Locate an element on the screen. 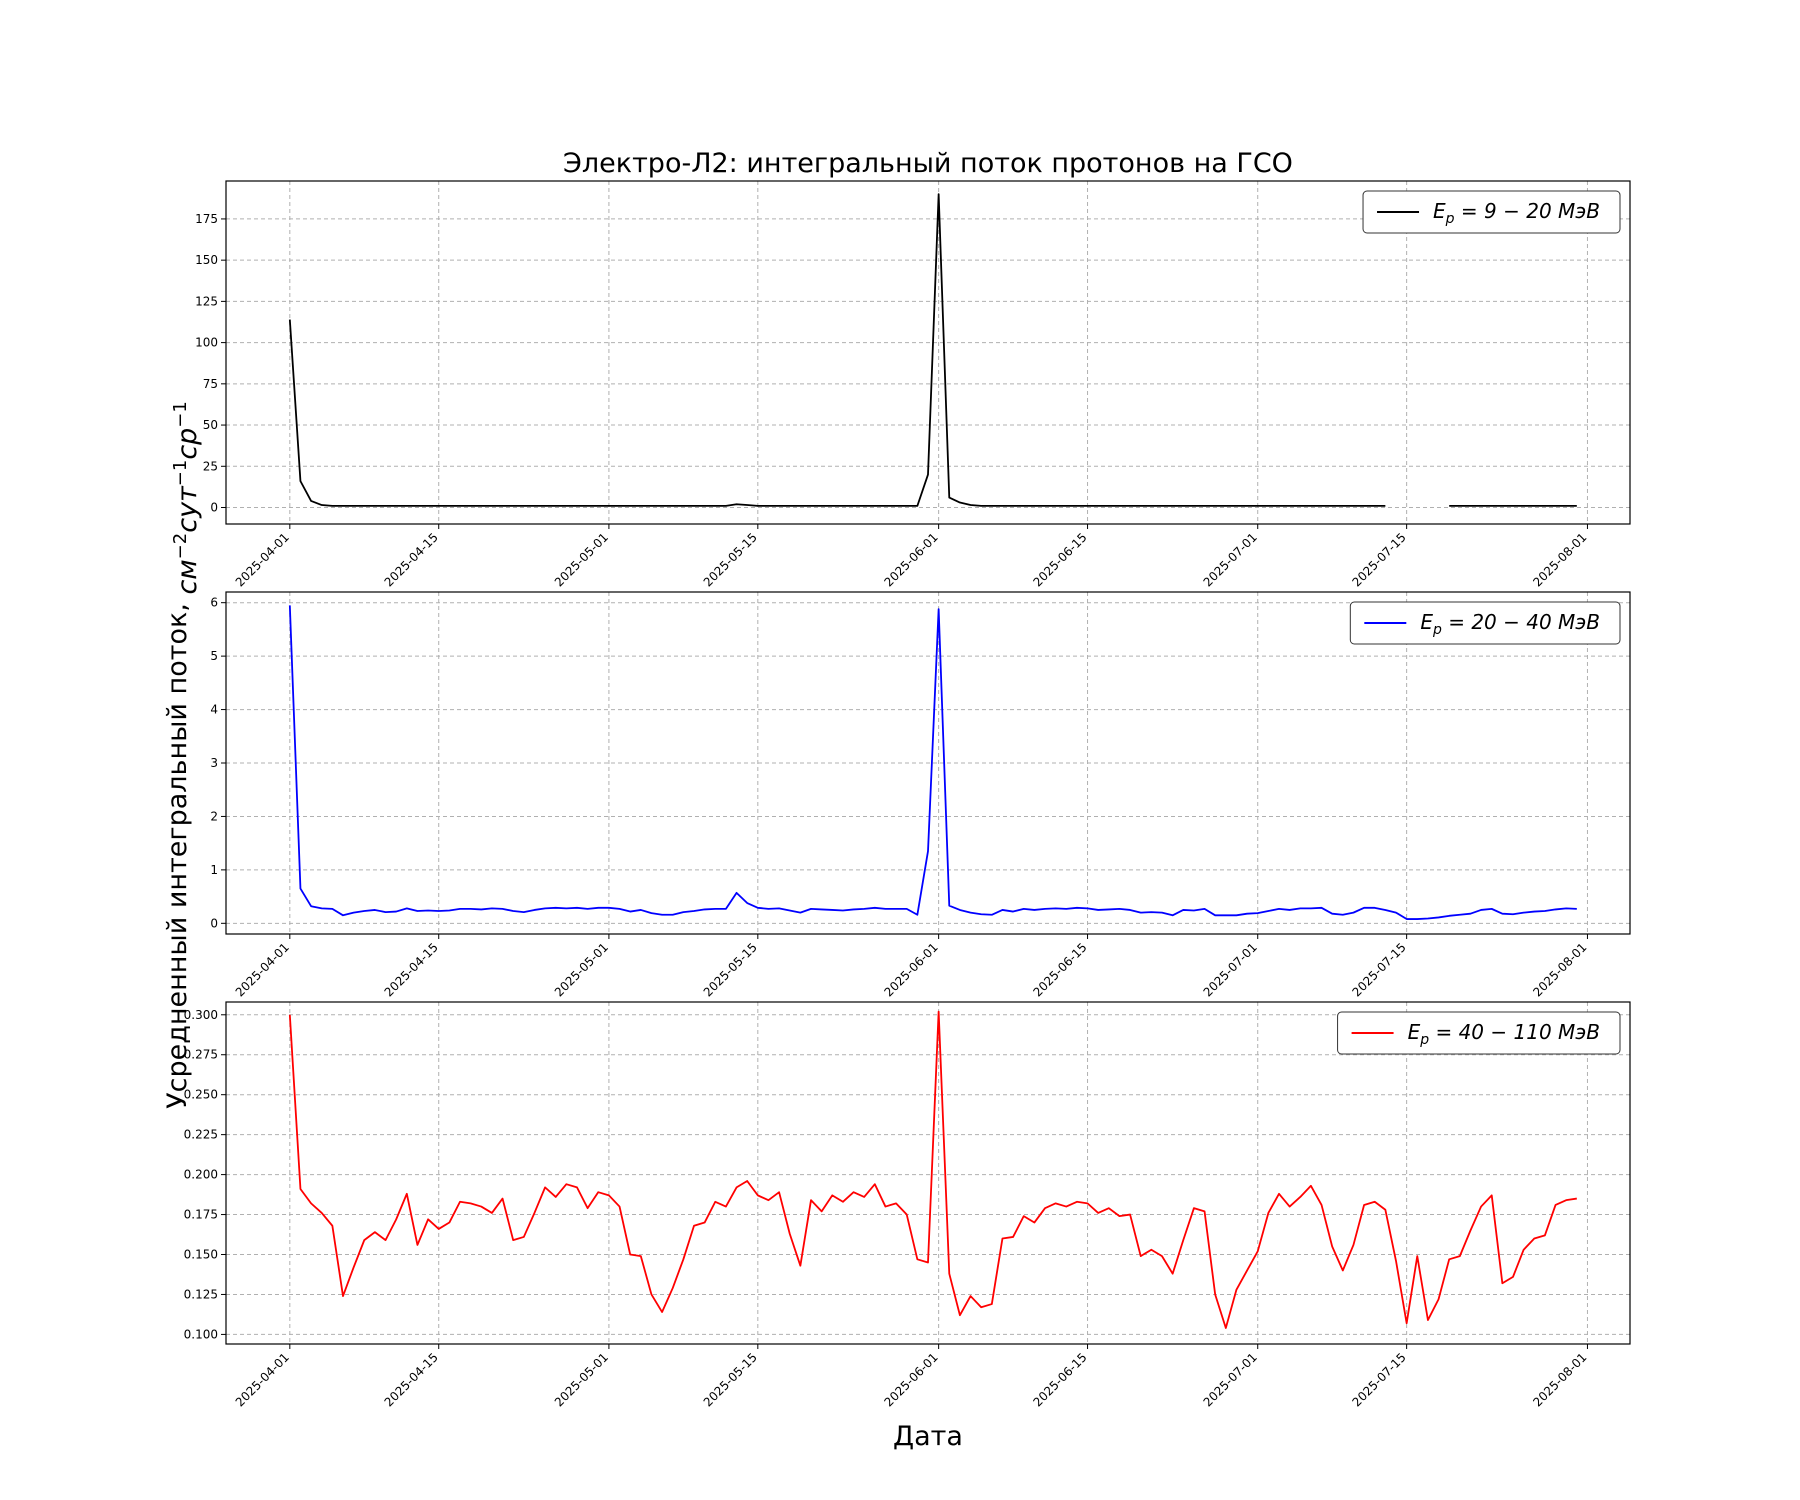  y-tick-label: 0.200 is located at coordinates (201, 1175).